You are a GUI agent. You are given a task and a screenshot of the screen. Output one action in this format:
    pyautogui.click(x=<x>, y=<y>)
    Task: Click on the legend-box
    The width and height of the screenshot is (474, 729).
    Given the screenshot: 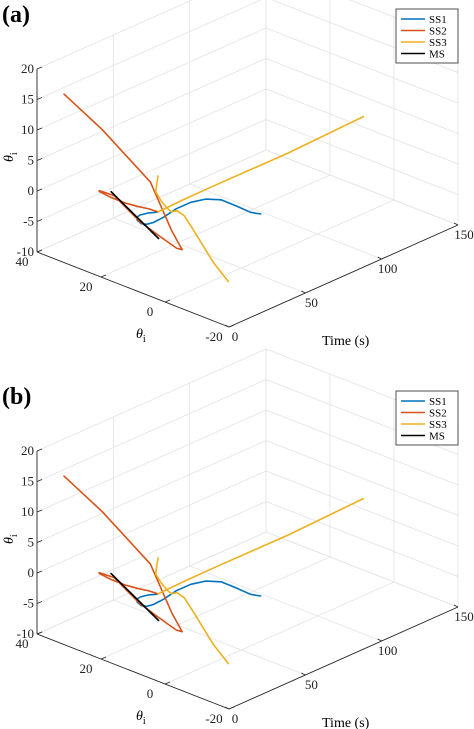 What is the action you would take?
    pyautogui.click(x=427, y=36)
    